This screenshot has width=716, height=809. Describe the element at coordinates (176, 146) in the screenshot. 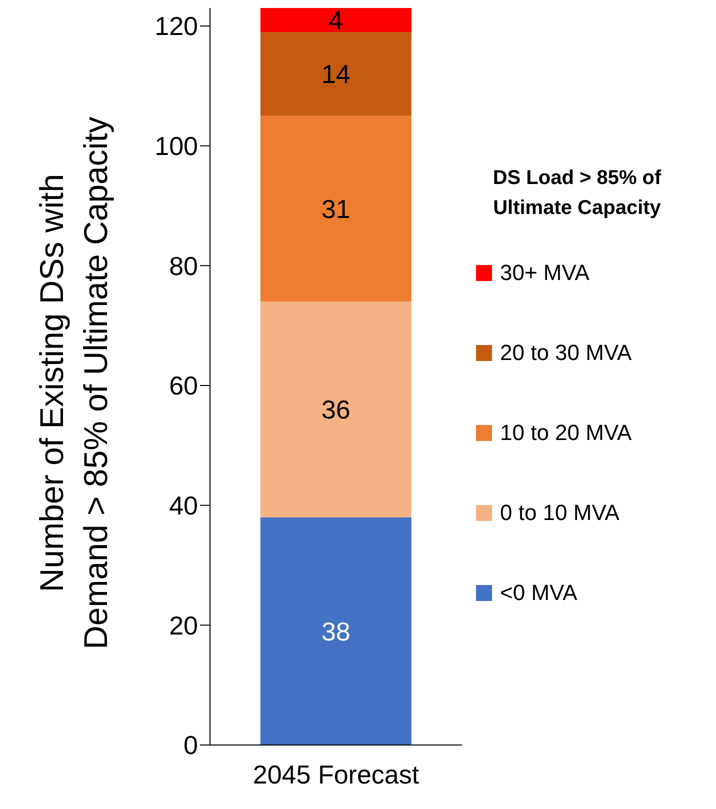

I see `y-tick-label: 100` at that location.